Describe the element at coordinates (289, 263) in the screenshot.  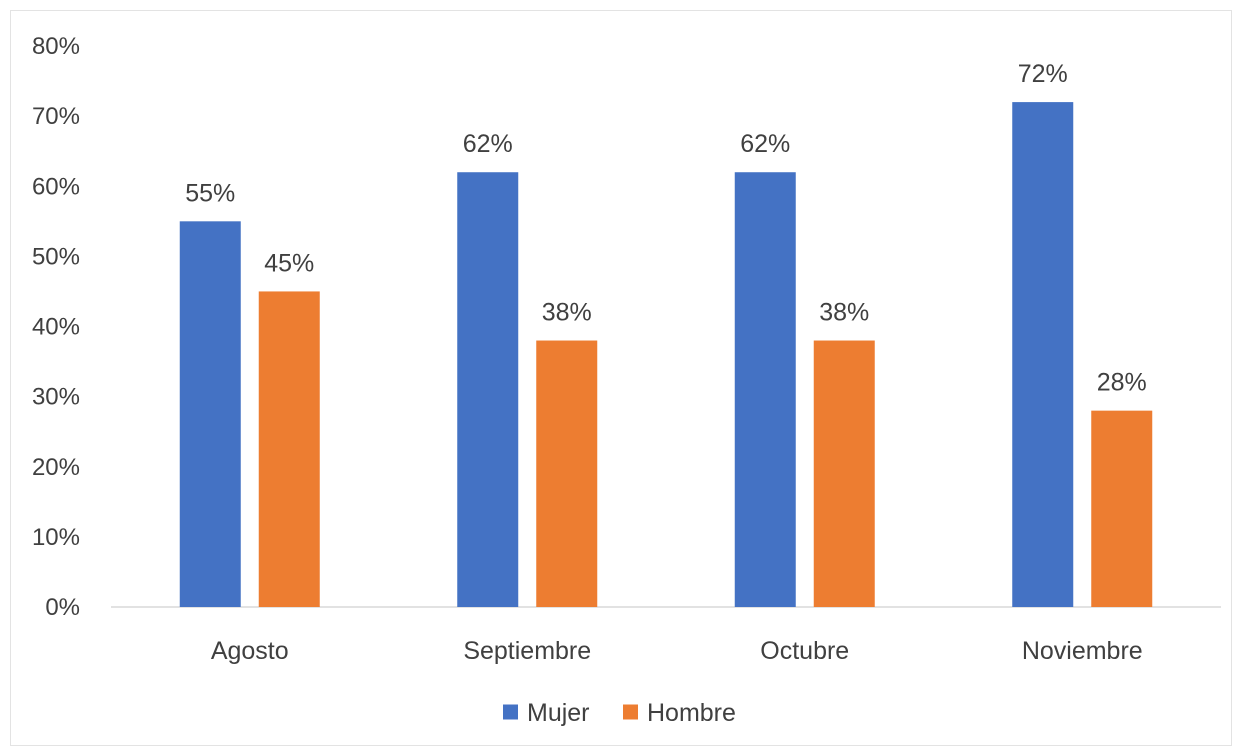
I see `data-label: 45%` at that location.